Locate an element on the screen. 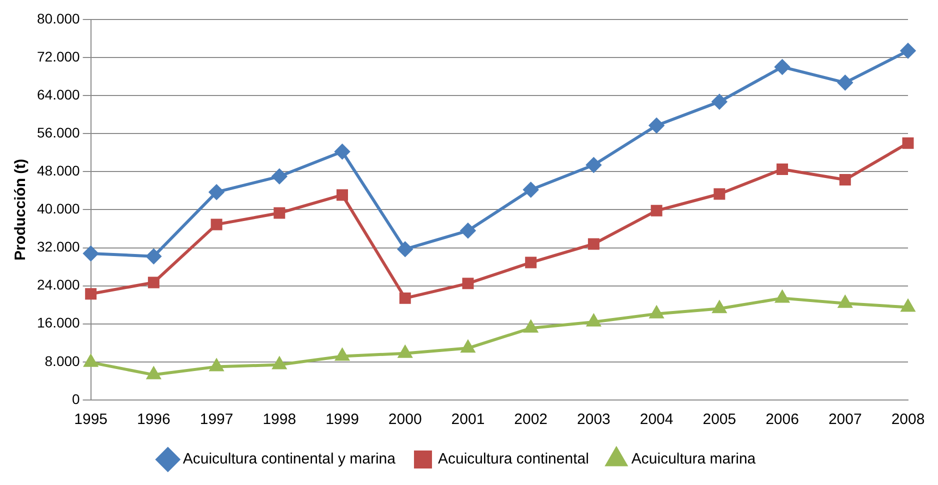 The width and height of the screenshot is (938, 485). y-tick-label: 32.000 is located at coordinates (58, 246).